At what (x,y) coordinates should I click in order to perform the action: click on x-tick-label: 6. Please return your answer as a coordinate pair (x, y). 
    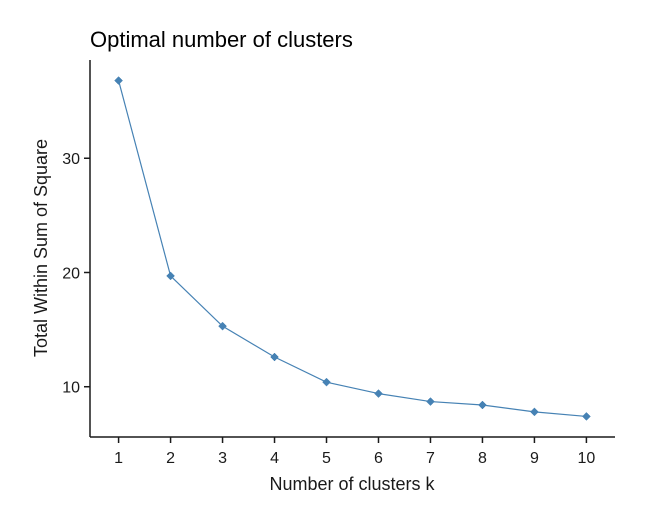
    Looking at the image, I should click on (378, 458).